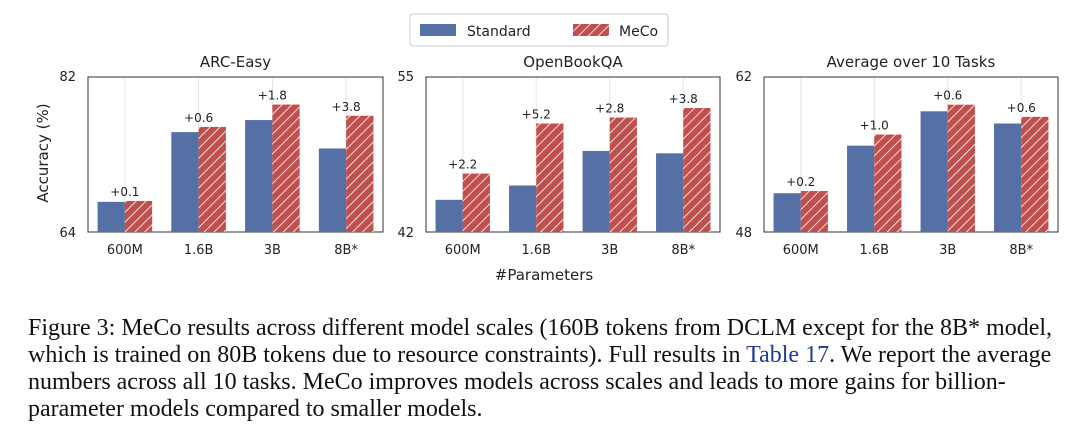  I want to click on delta-annotation: +1.0, so click(874, 126).